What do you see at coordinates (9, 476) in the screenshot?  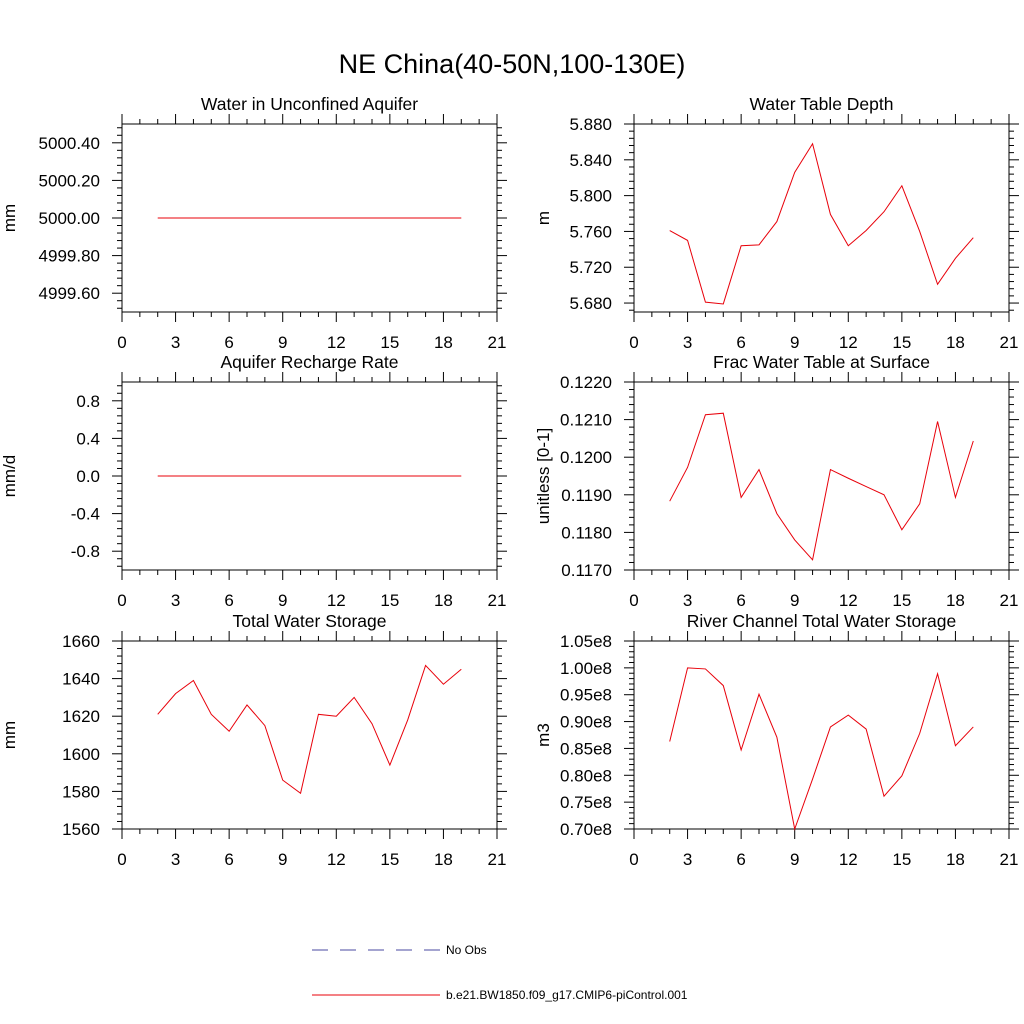 I see `panel-3-ylabel: mm/d` at bounding box center [9, 476].